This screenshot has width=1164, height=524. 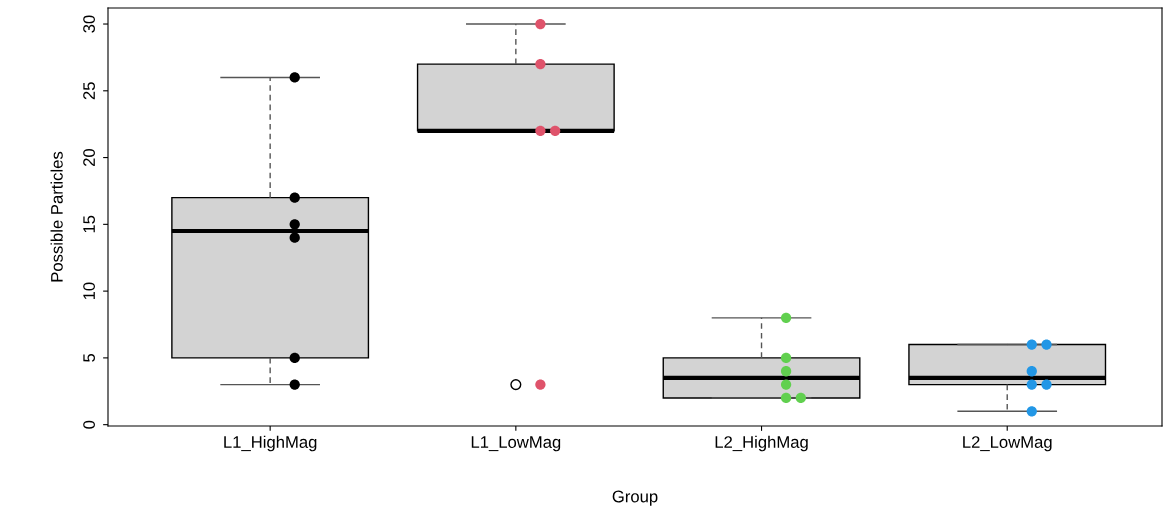 I want to click on x-axis-title: Group, so click(x=635, y=498).